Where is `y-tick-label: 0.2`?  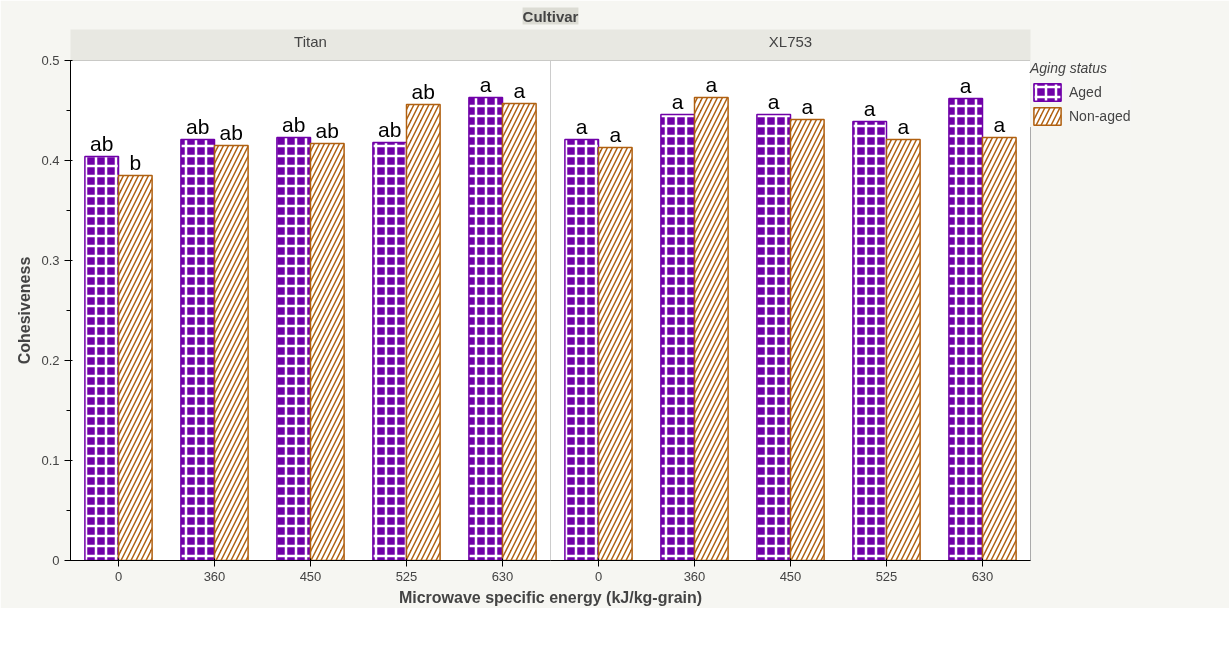 y-tick-label: 0.2 is located at coordinates (50, 360).